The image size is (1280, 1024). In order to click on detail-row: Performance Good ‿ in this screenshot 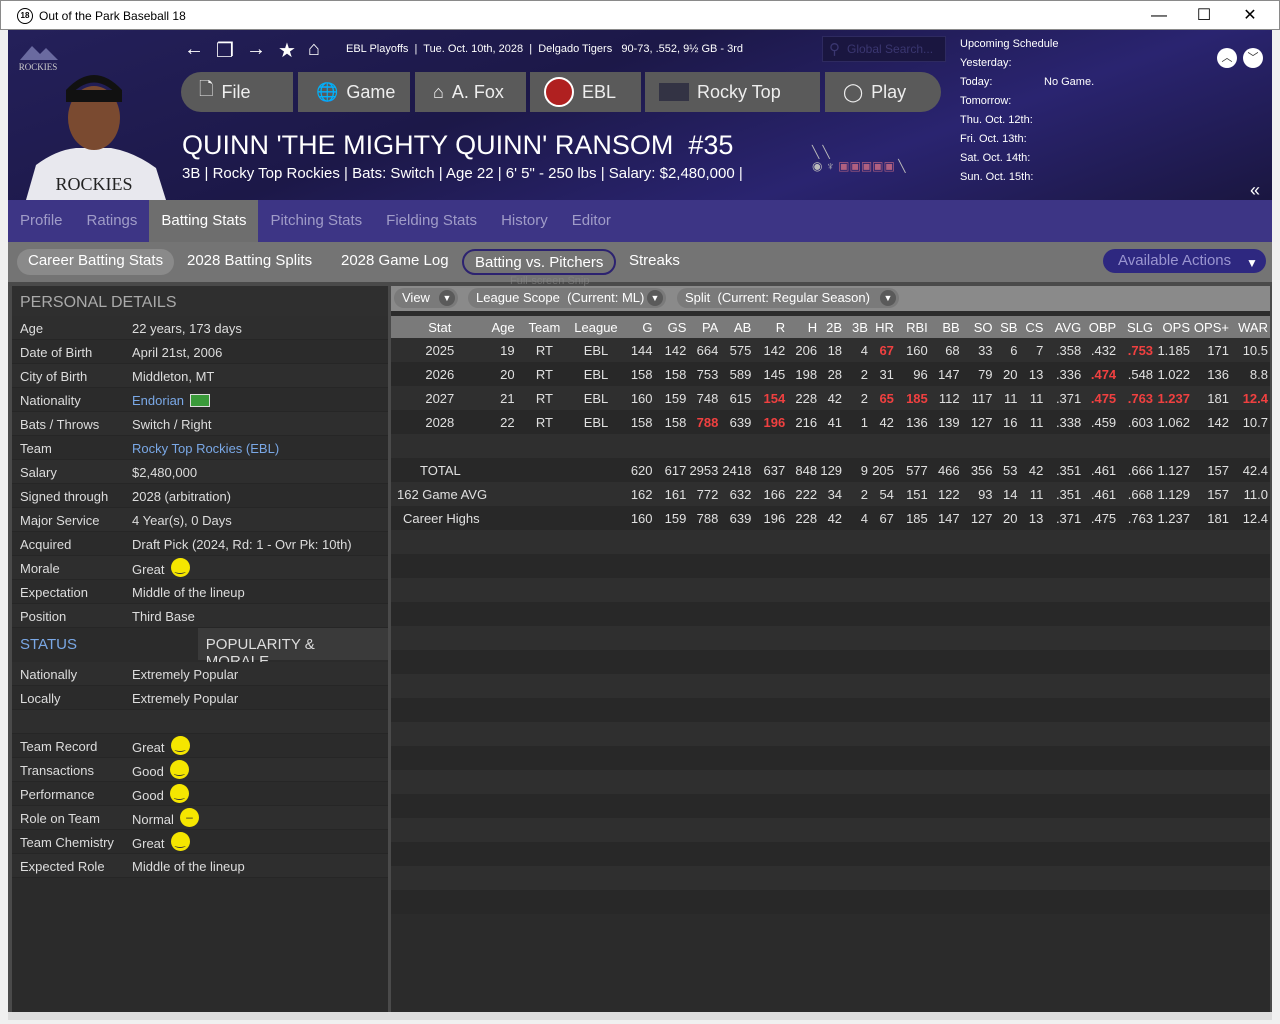, I will do `click(200, 794)`.